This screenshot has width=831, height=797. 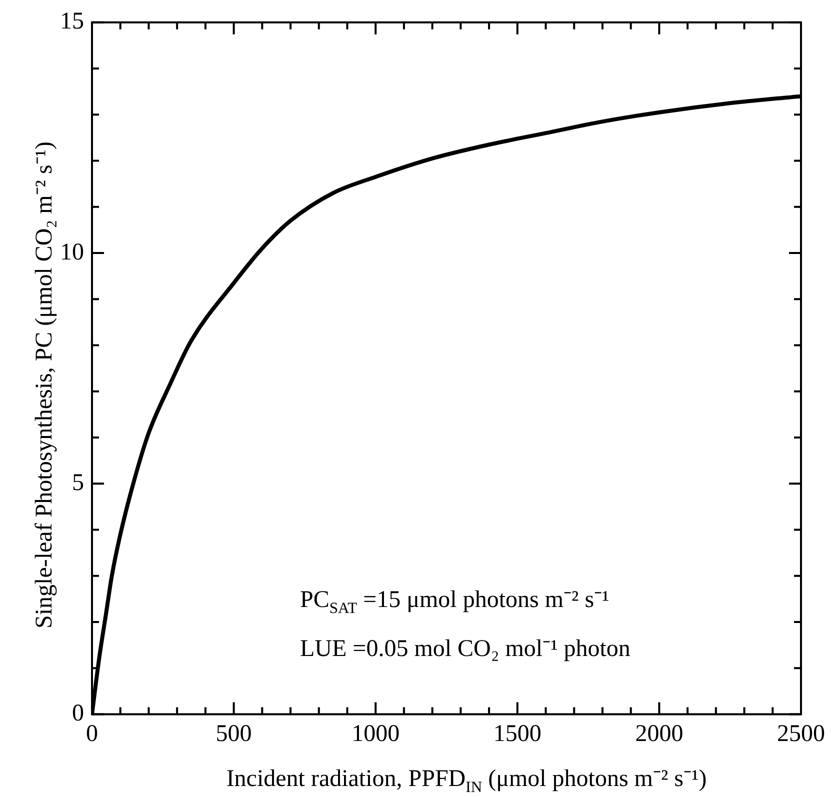 What do you see at coordinates (234, 733) in the screenshot?
I see `x-tick-label: 500` at bounding box center [234, 733].